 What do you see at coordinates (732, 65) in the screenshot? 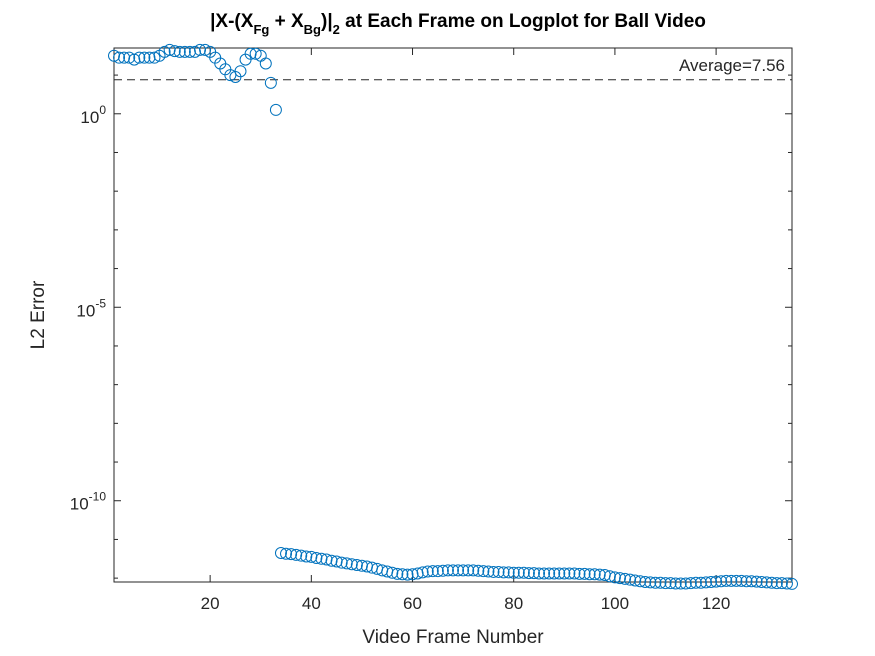
I see `average-label: Average=7.56` at bounding box center [732, 65].